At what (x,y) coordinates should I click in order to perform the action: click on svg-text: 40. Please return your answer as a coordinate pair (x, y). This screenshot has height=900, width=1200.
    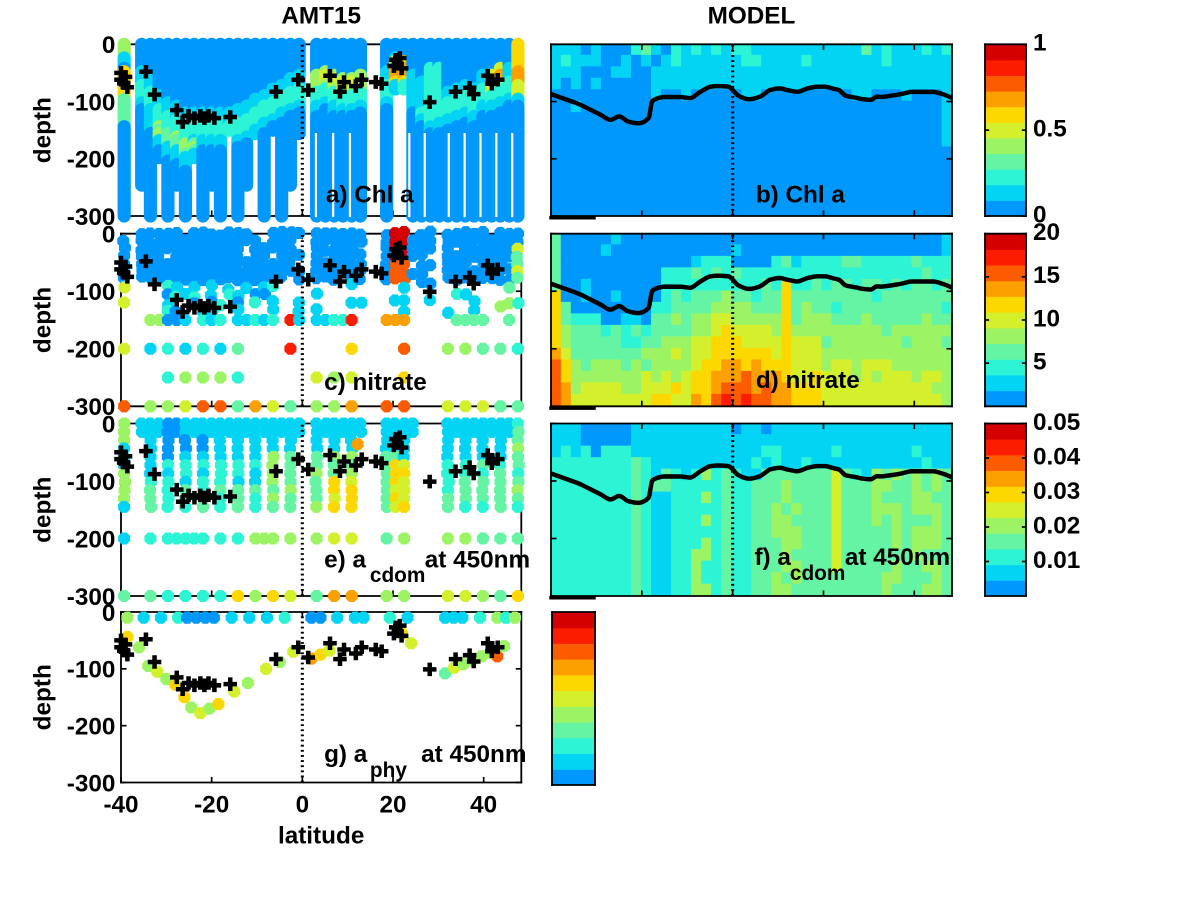
    Looking at the image, I should click on (483, 805).